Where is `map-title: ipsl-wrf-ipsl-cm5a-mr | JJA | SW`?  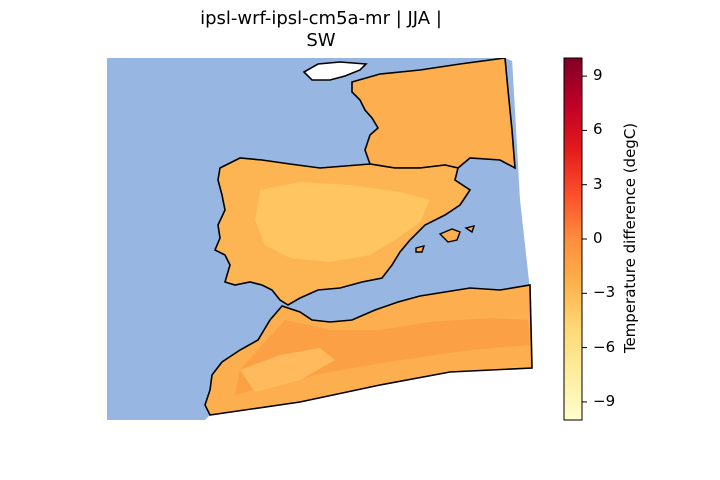 map-title: ipsl-wrf-ipsl-cm5a-mr | JJA | SW is located at coordinates (321, 30).